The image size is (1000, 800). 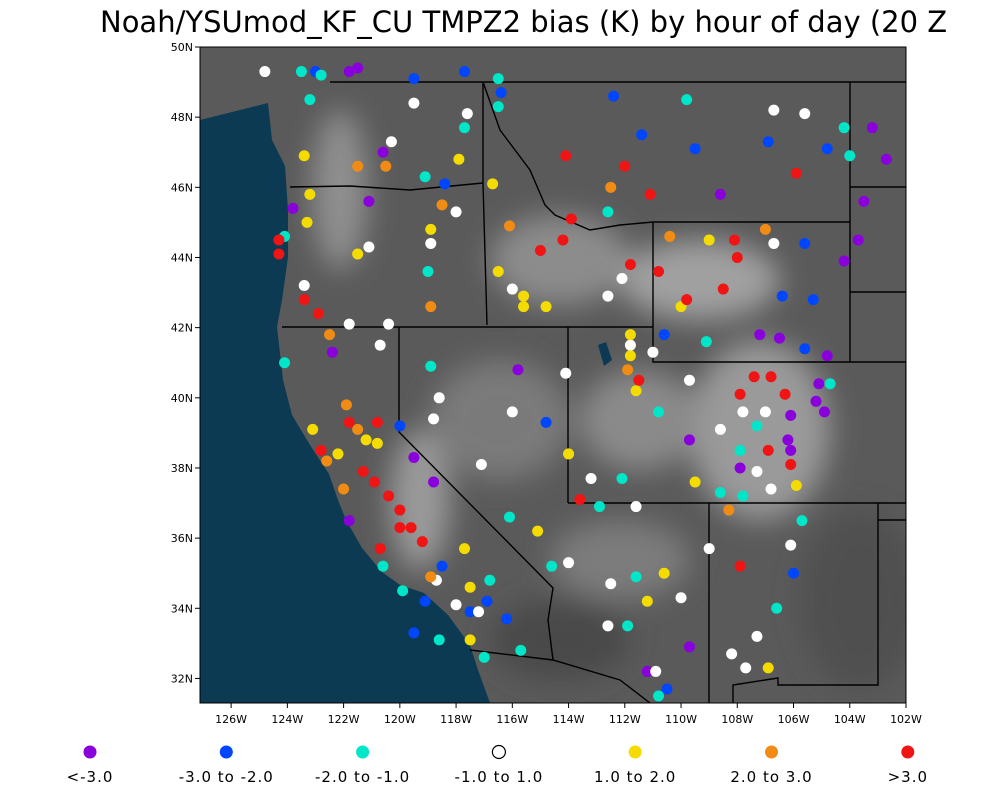 I want to click on y-tick-label: 34N, so click(x=182, y=608).